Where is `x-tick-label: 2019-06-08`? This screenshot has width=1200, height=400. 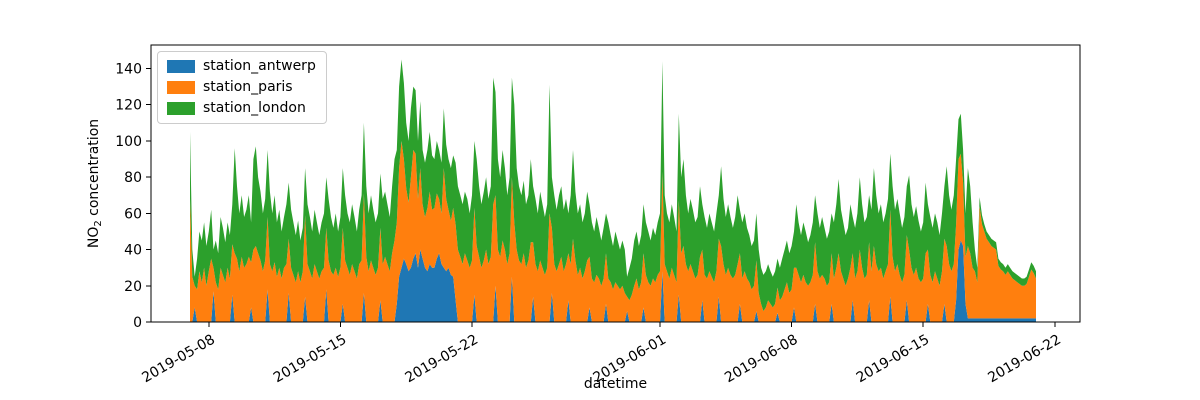
x-tick-label: 2019-06-08 is located at coordinates (761, 359).